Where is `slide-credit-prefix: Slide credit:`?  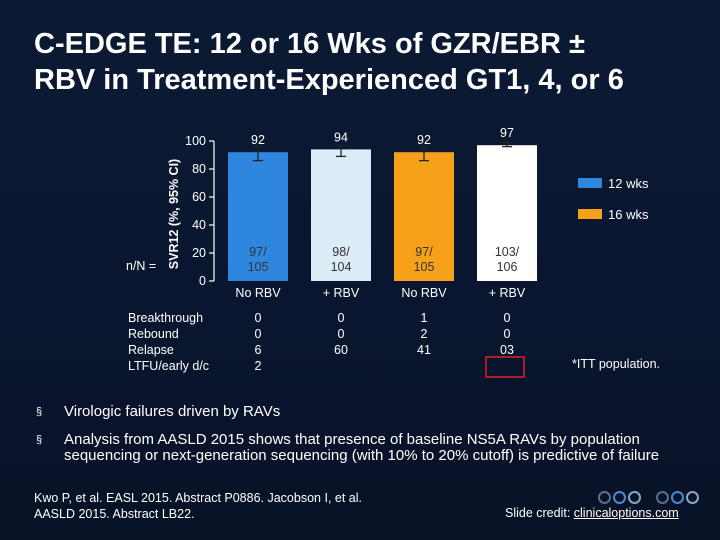 slide-credit-prefix: Slide credit: is located at coordinates (539, 513).